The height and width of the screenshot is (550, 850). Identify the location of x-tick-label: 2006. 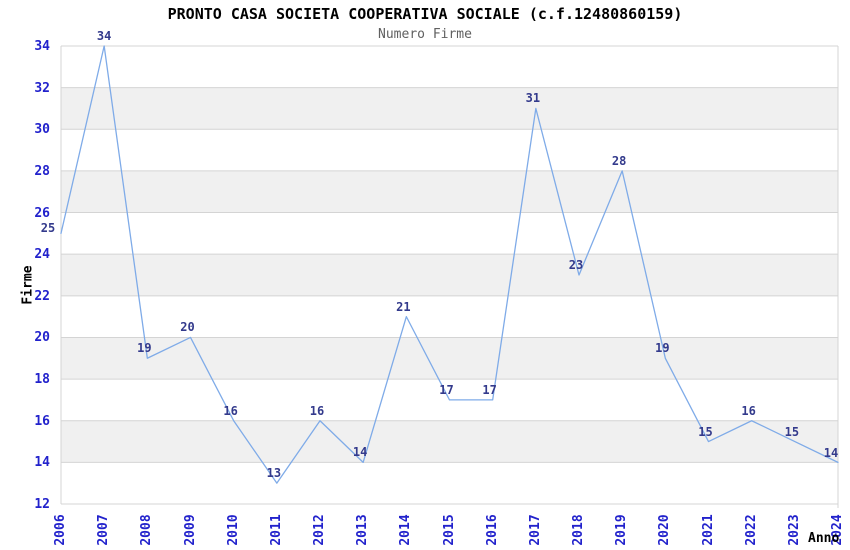
(60, 530).